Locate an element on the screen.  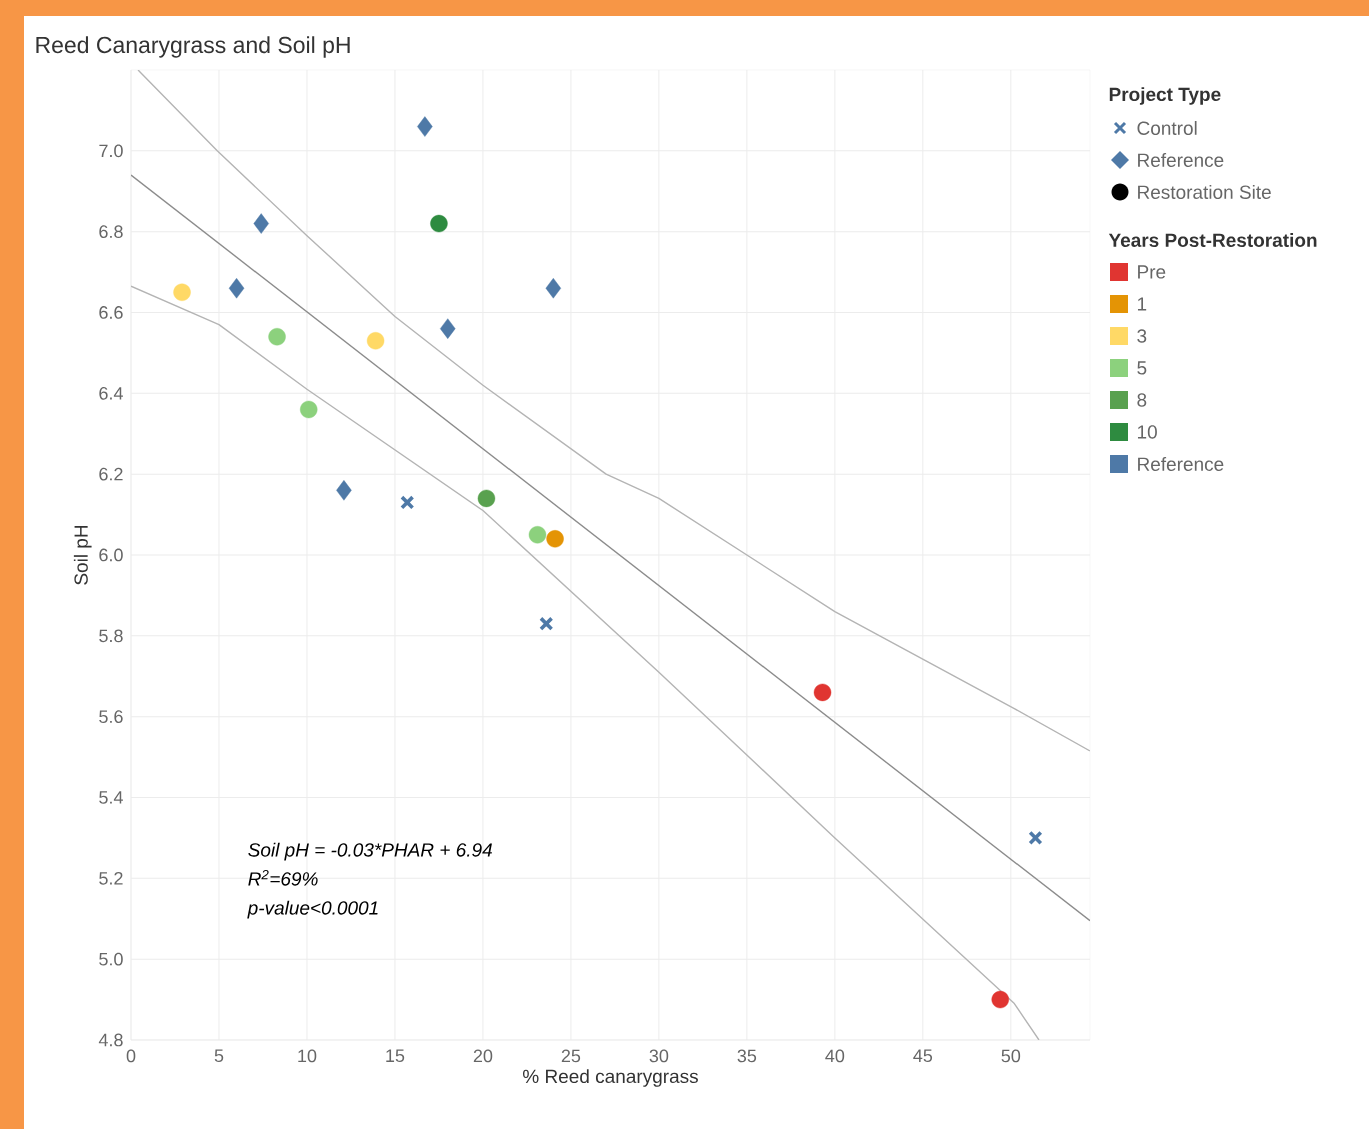
x-tick-label: 0 is located at coordinates (131, 1056).